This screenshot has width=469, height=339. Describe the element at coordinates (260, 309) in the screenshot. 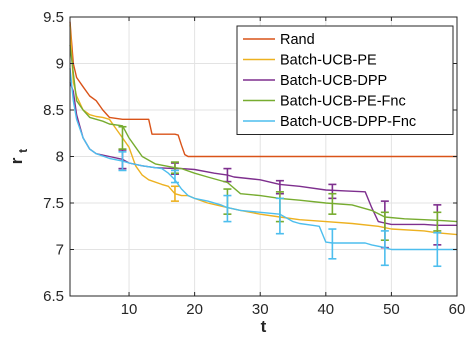

I see `x-tick-label: 30` at that location.